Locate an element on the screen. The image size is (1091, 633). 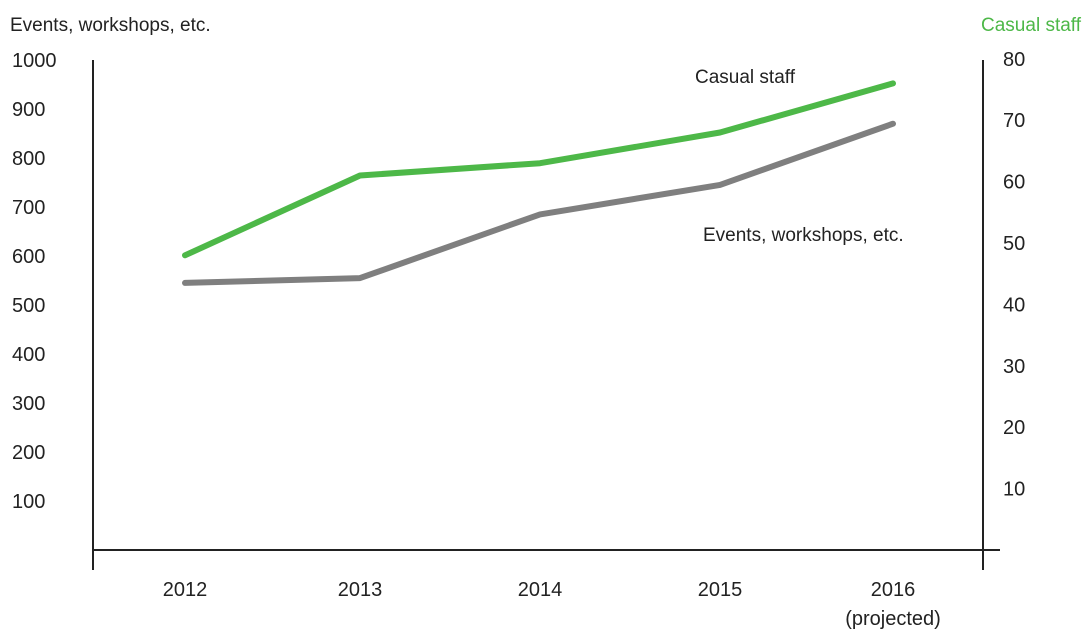
right-tick-label: 50 is located at coordinates (1014, 244).